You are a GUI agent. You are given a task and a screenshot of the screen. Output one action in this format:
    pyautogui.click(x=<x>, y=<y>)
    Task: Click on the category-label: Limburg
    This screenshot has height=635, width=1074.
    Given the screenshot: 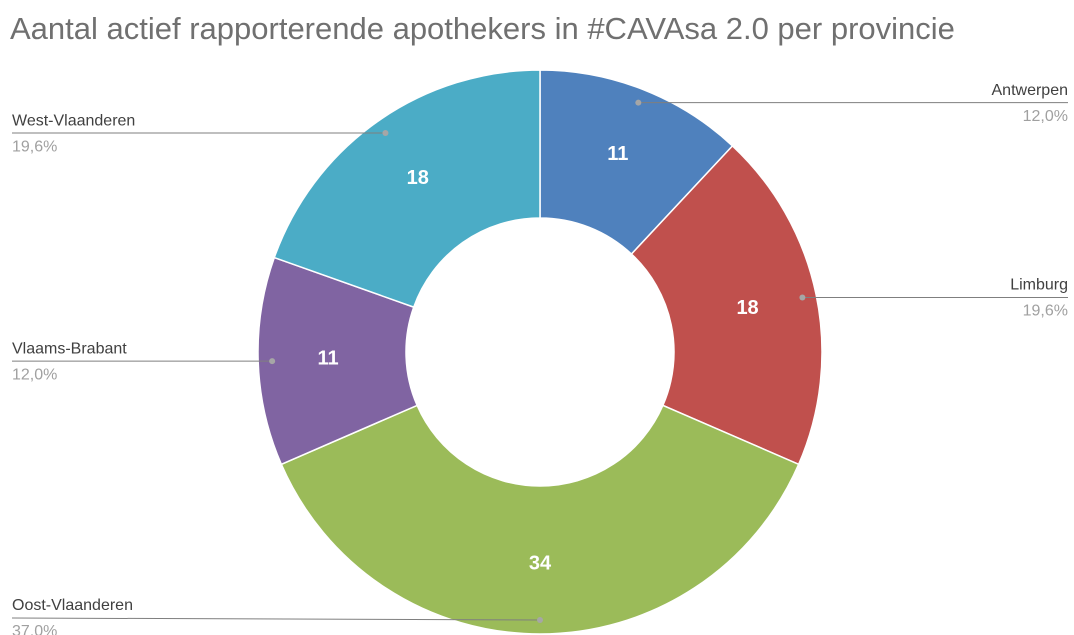 What is the action you would take?
    pyautogui.click(x=1039, y=285)
    